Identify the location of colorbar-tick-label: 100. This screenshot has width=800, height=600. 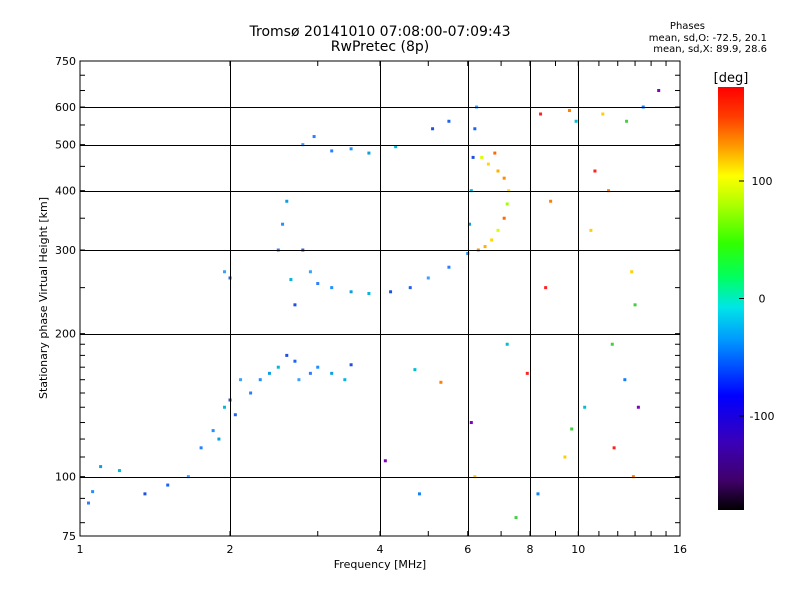
(762, 181).